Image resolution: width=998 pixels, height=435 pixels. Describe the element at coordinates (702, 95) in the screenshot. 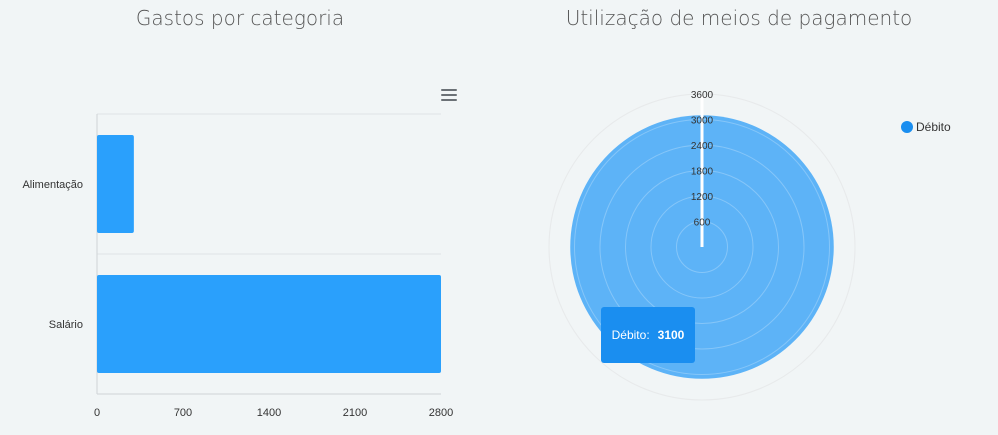

I see `radial-tick-label: 3600` at that location.